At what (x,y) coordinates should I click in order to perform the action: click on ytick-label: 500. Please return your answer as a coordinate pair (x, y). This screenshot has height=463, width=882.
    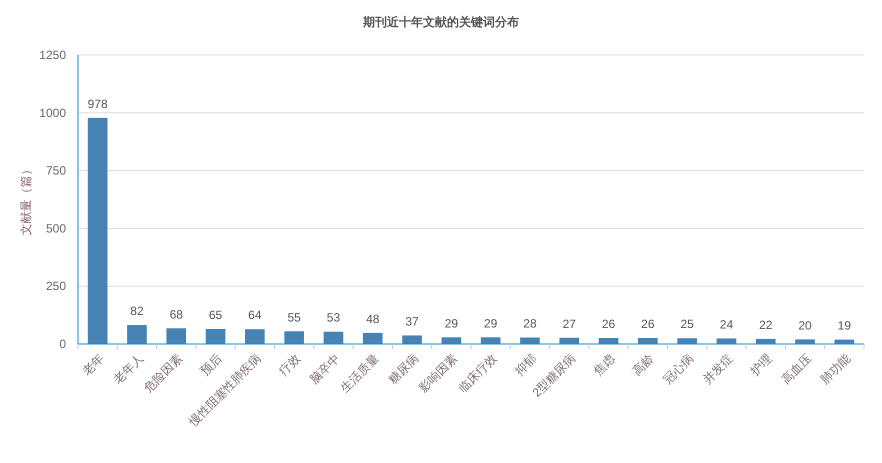
    Looking at the image, I should click on (56, 228).